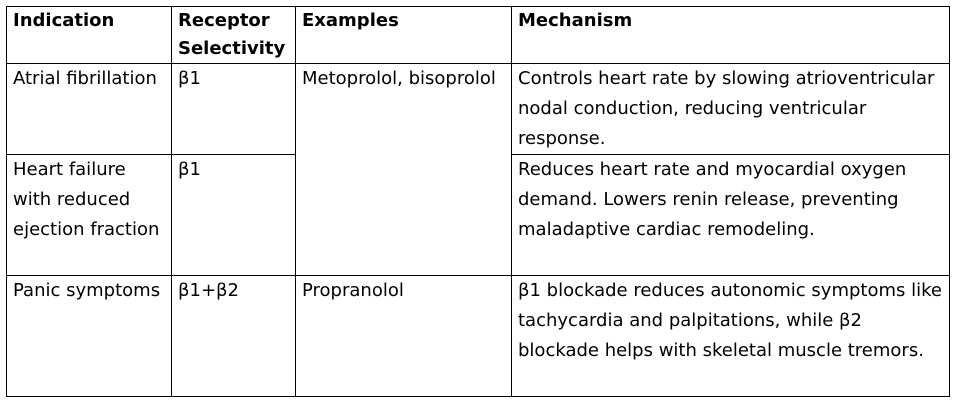 The width and height of the screenshot is (958, 400). Describe the element at coordinates (89, 336) in the screenshot. I see `cell-indication: Panic symptoms` at that location.